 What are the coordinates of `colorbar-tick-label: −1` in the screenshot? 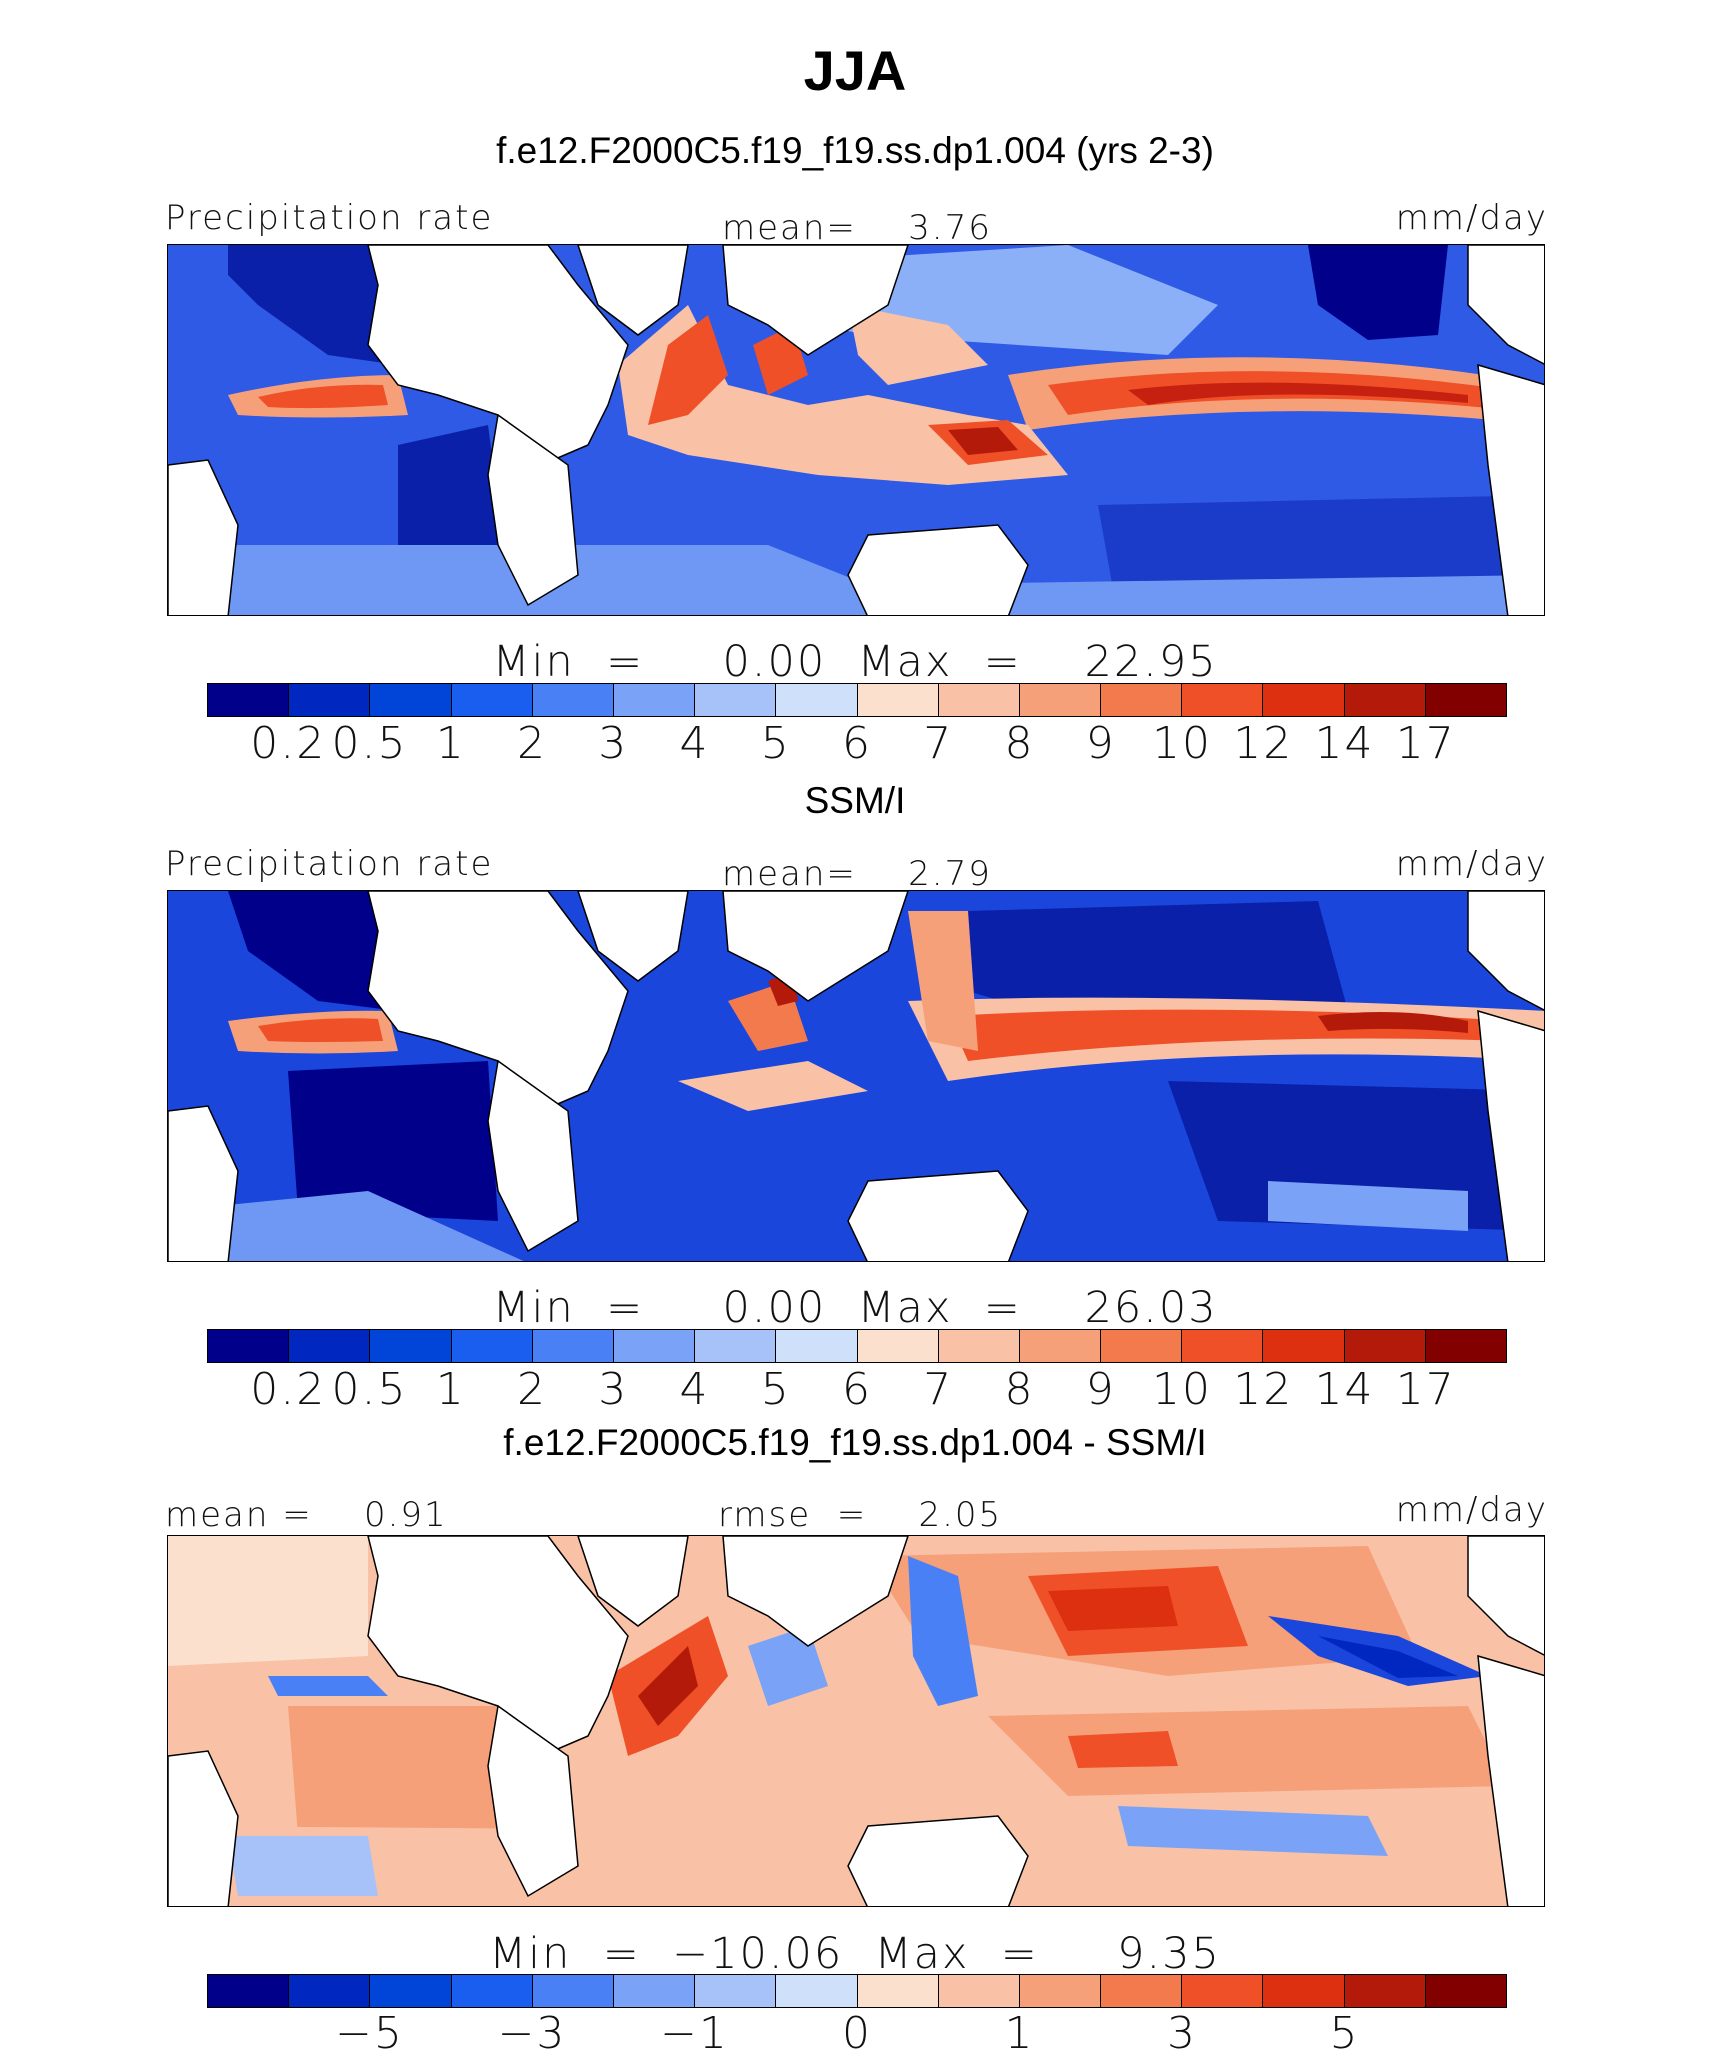 It's located at (694, 2033).